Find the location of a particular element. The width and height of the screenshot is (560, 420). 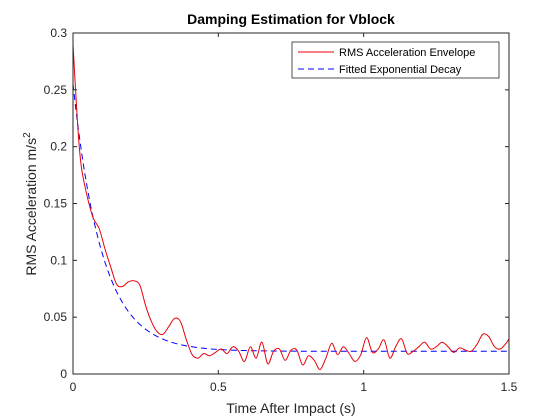

legend-label-fit: Fitted Exponential Decay is located at coordinates (400, 70).